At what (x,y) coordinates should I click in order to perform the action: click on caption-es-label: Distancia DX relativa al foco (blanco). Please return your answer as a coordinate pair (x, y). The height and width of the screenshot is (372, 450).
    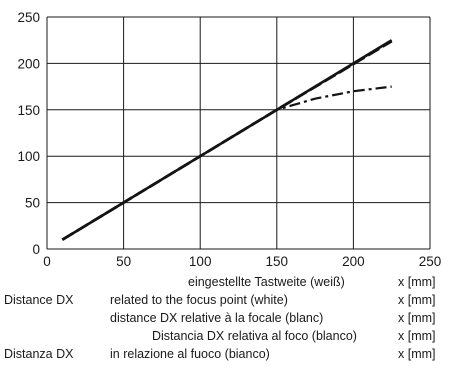
    Looking at the image, I should click on (254, 336).